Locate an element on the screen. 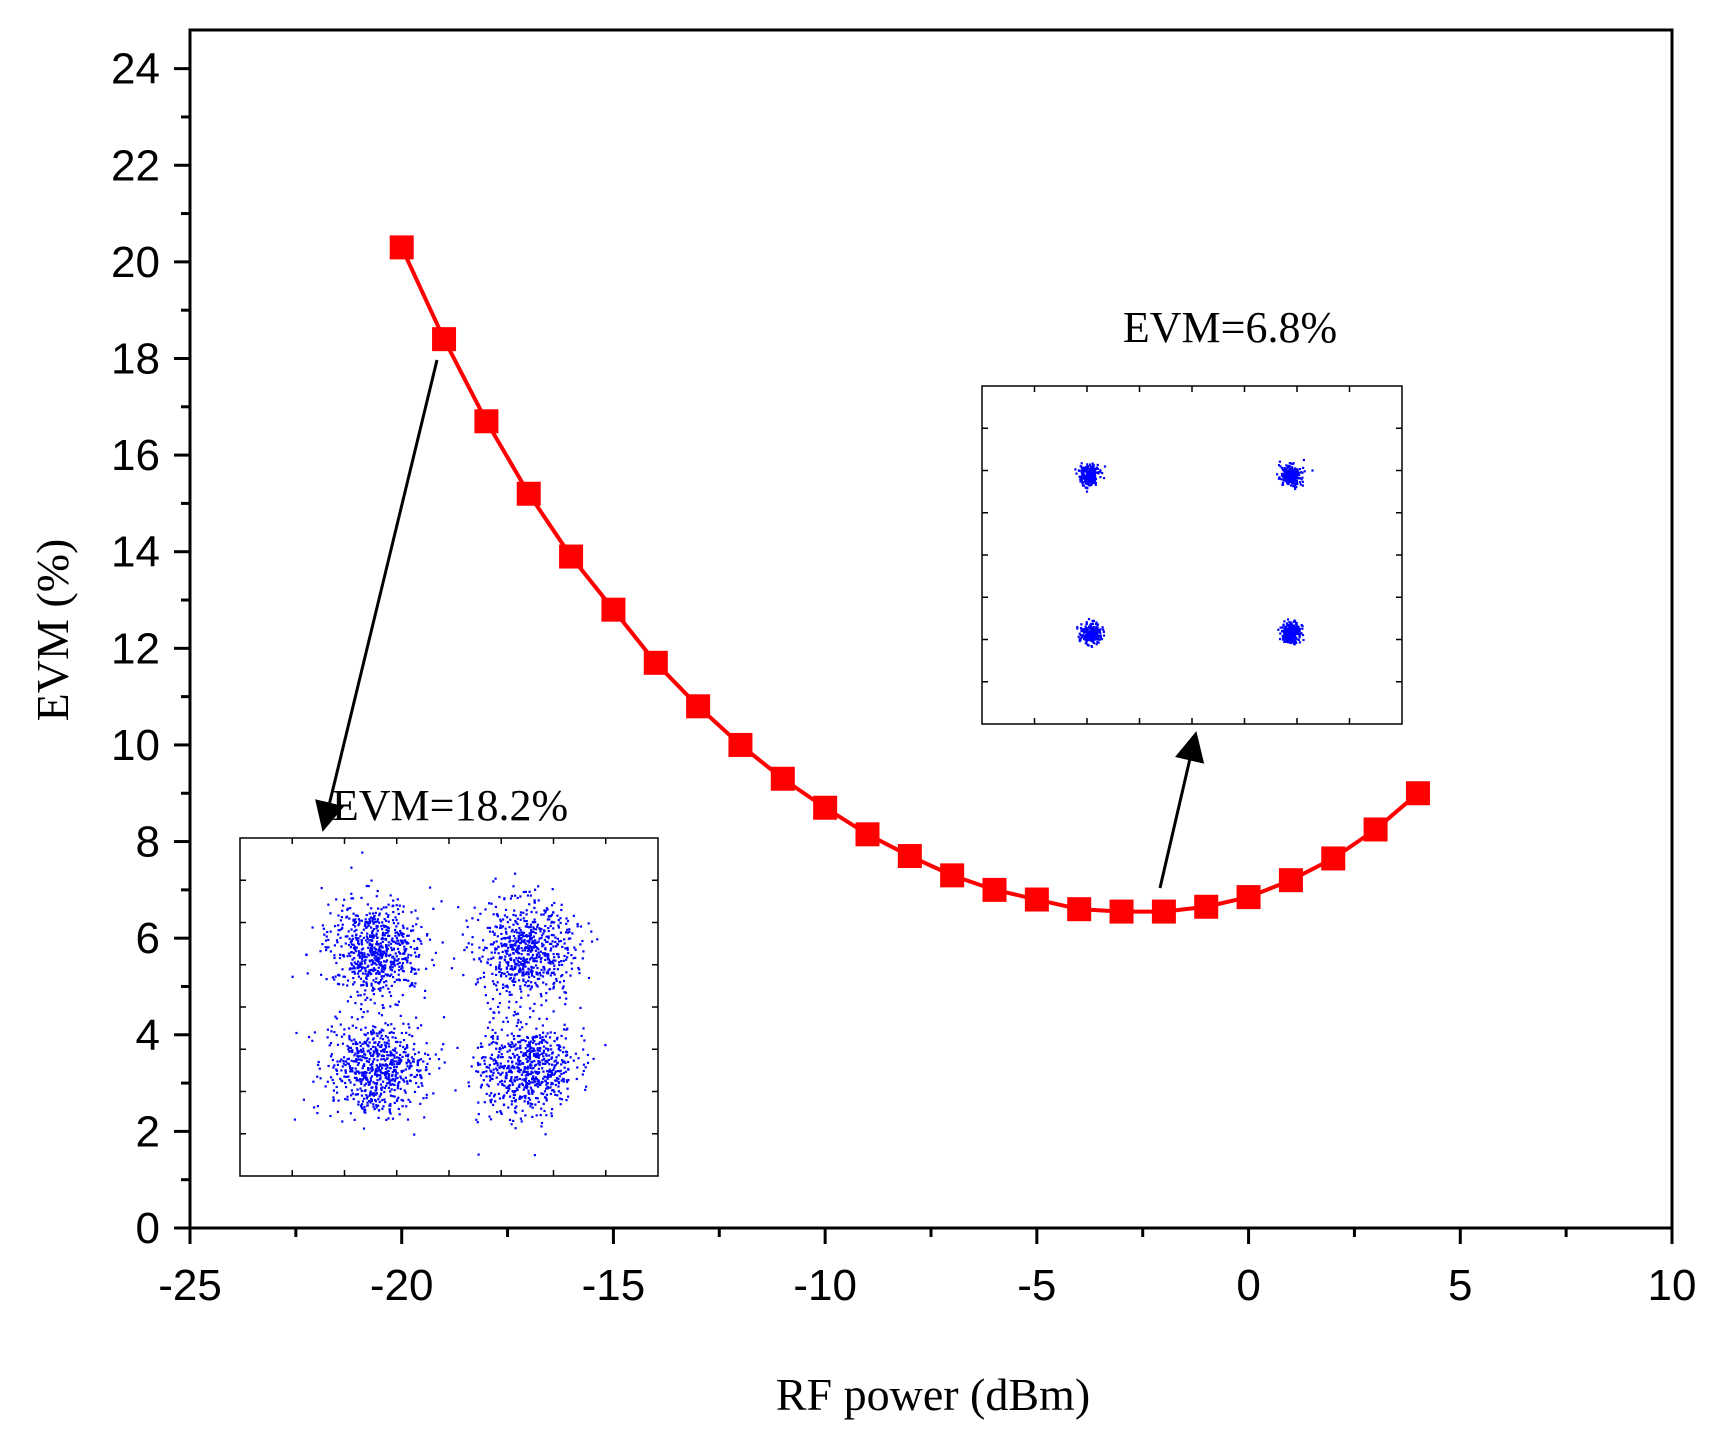 The height and width of the screenshot is (1441, 1713). data-point is located at coordinates (1036, 899).